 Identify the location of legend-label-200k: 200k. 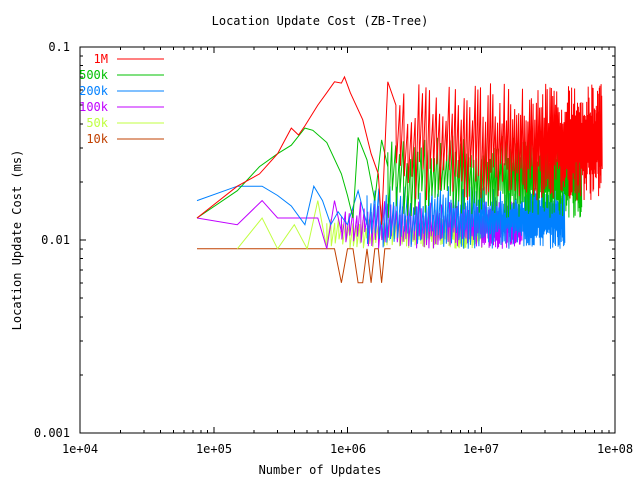
(93, 91).